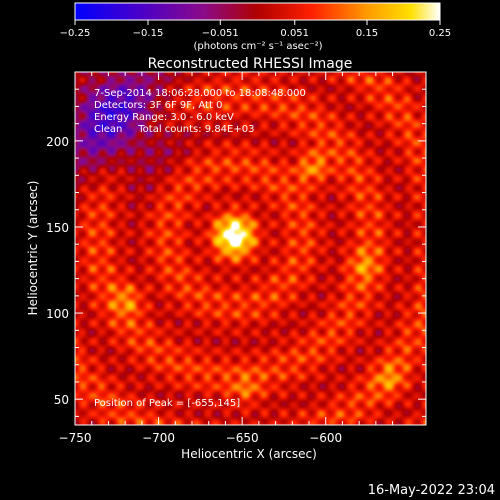  What do you see at coordinates (174, 129) in the screenshot?
I see `info-clean-total-counts: Clean Total counts: 9.84E+03` at bounding box center [174, 129].